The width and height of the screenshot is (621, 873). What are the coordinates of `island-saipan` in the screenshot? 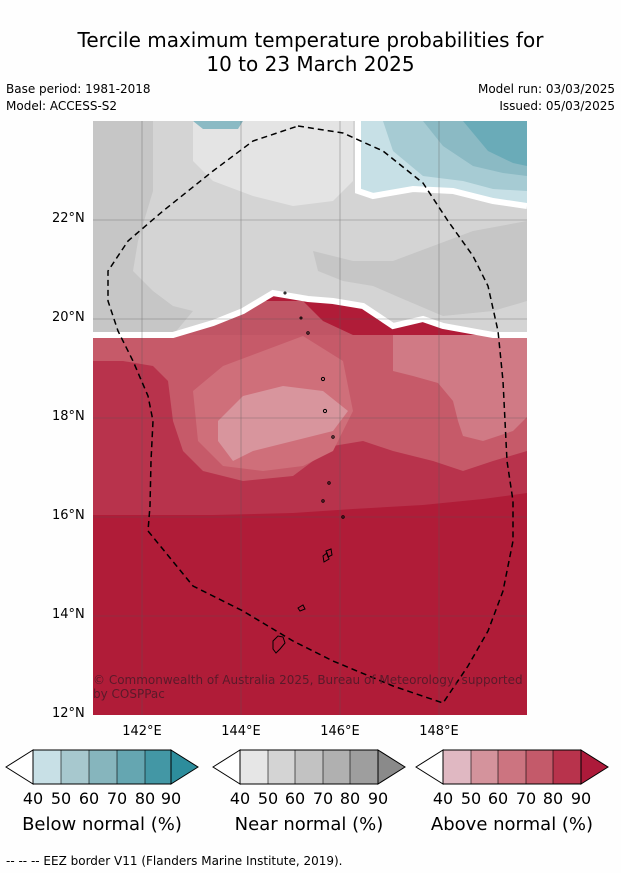 It's located at (329, 553).